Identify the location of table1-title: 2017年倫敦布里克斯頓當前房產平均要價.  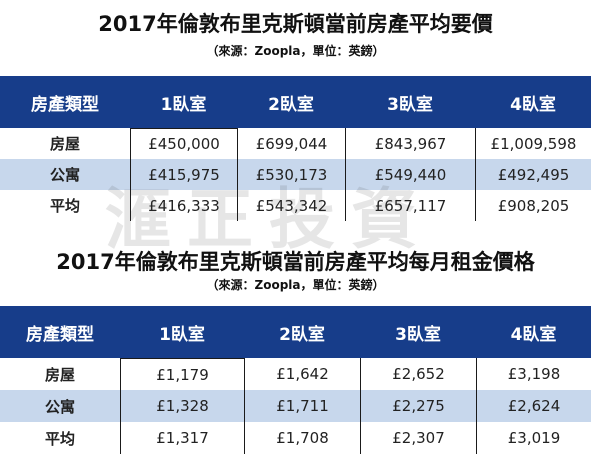
(295, 24).